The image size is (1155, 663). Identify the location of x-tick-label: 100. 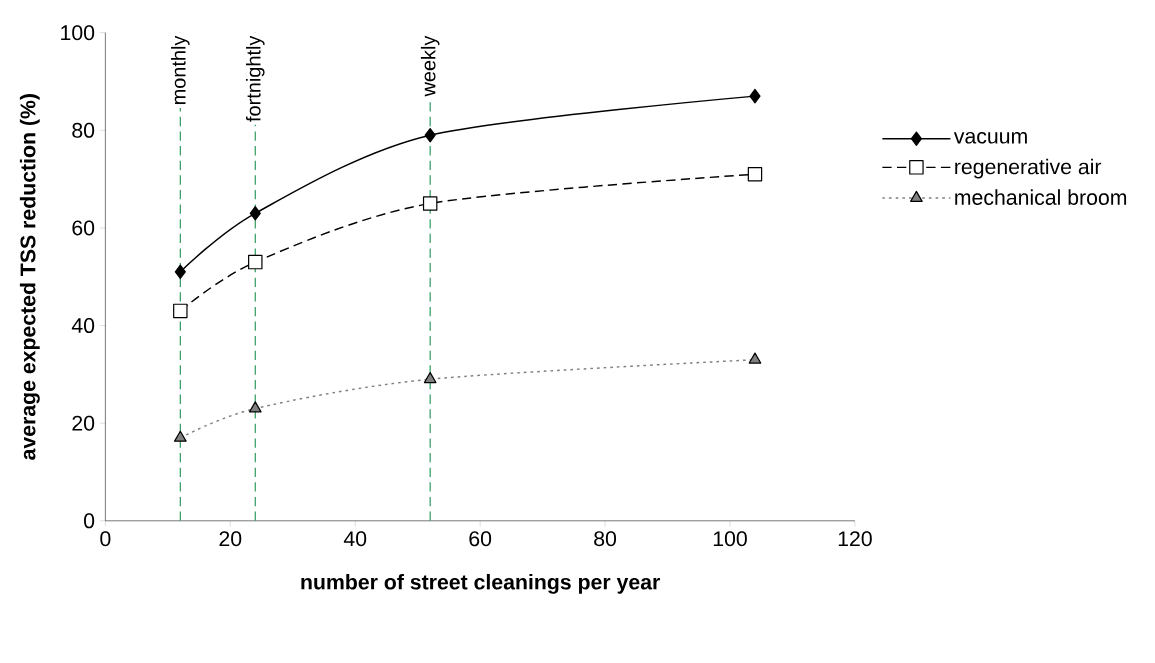
(730, 539).